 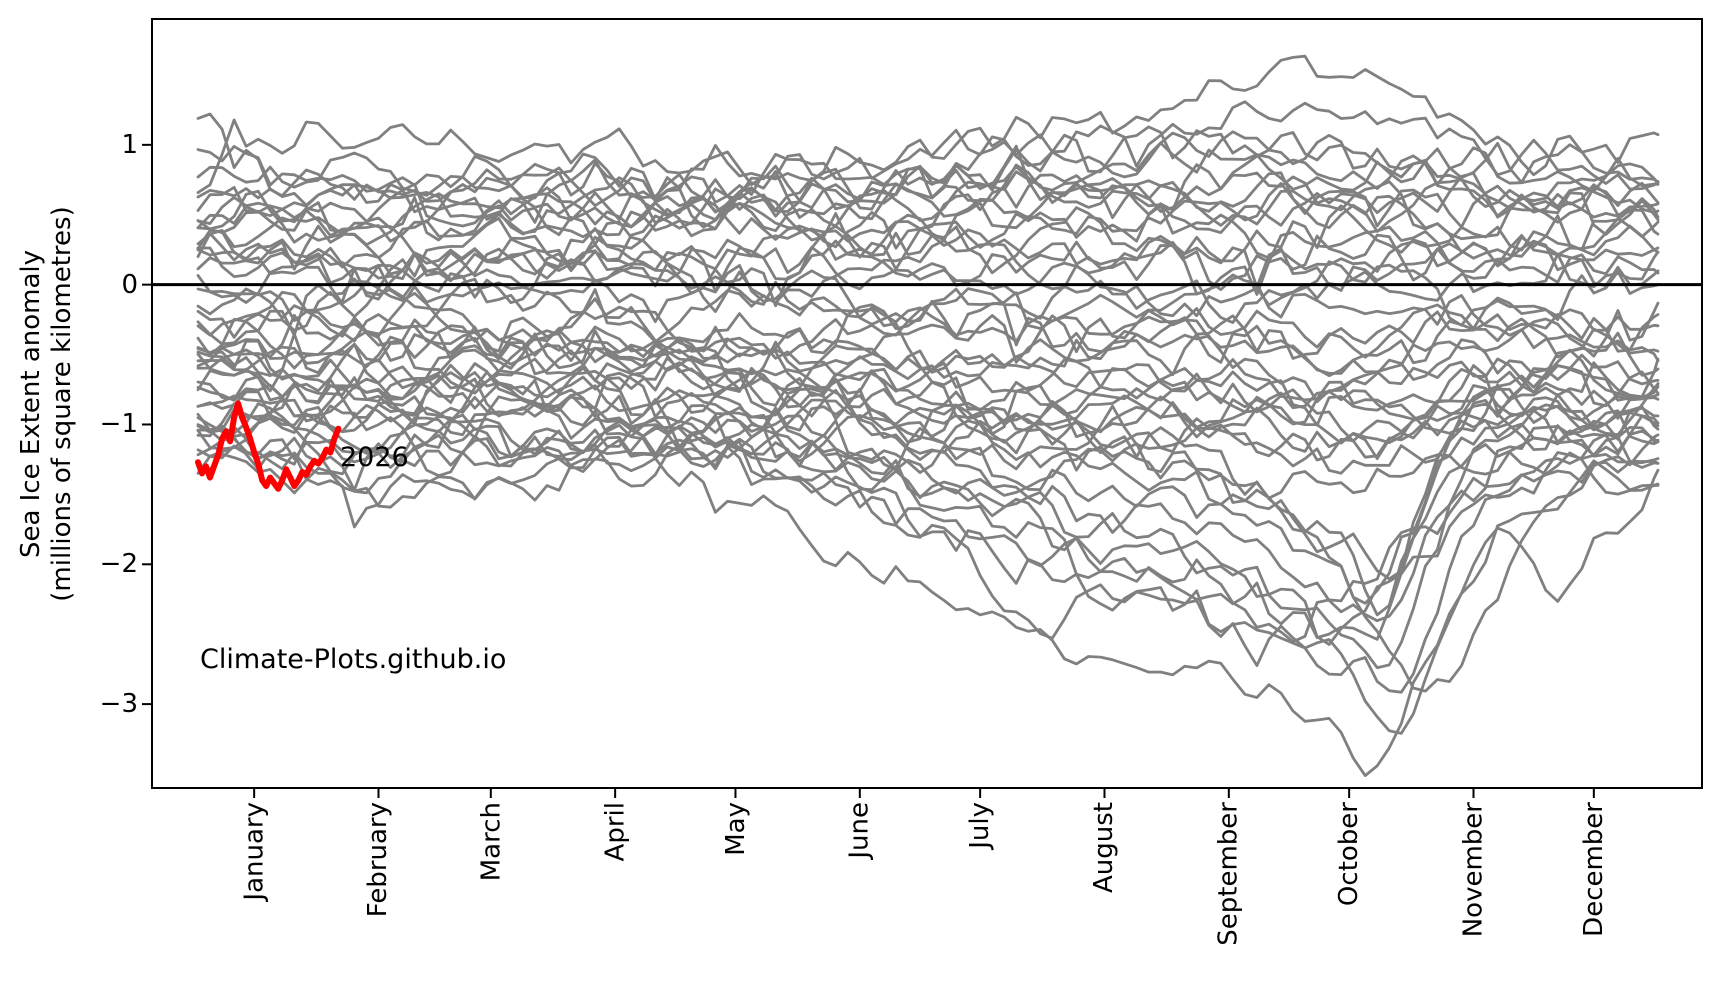 I want to click on x-tick-label: July, so click(x=980, y=825).